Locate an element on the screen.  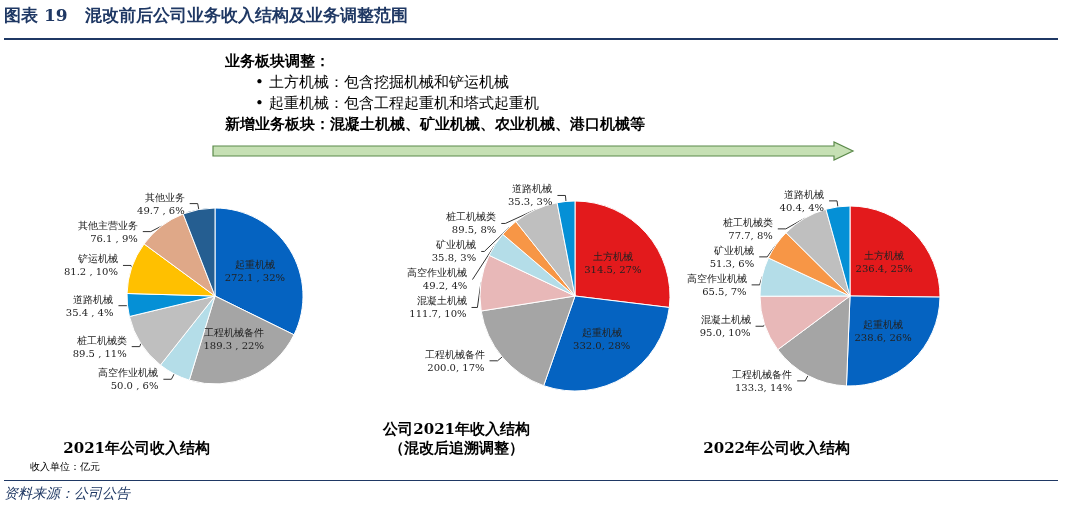
data-label: 76.1 , 9% is located at coordinates (114, 238).